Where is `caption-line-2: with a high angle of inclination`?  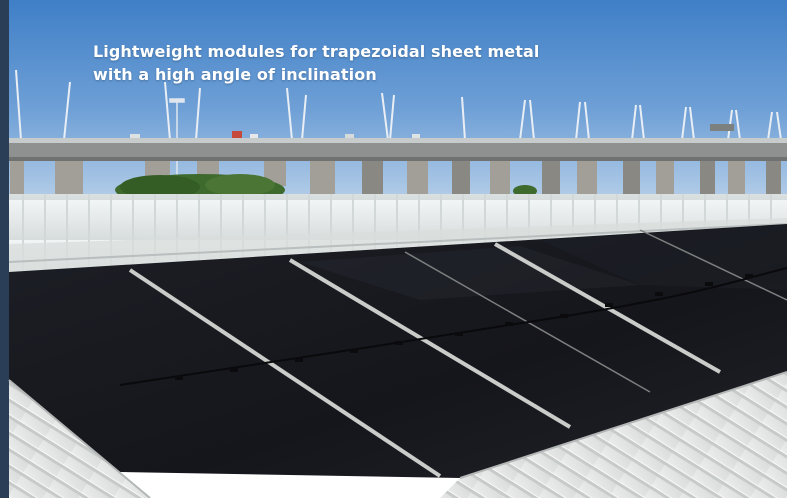 caption-line-2: with a high angle of inclination is located at coordinates (235, 74).